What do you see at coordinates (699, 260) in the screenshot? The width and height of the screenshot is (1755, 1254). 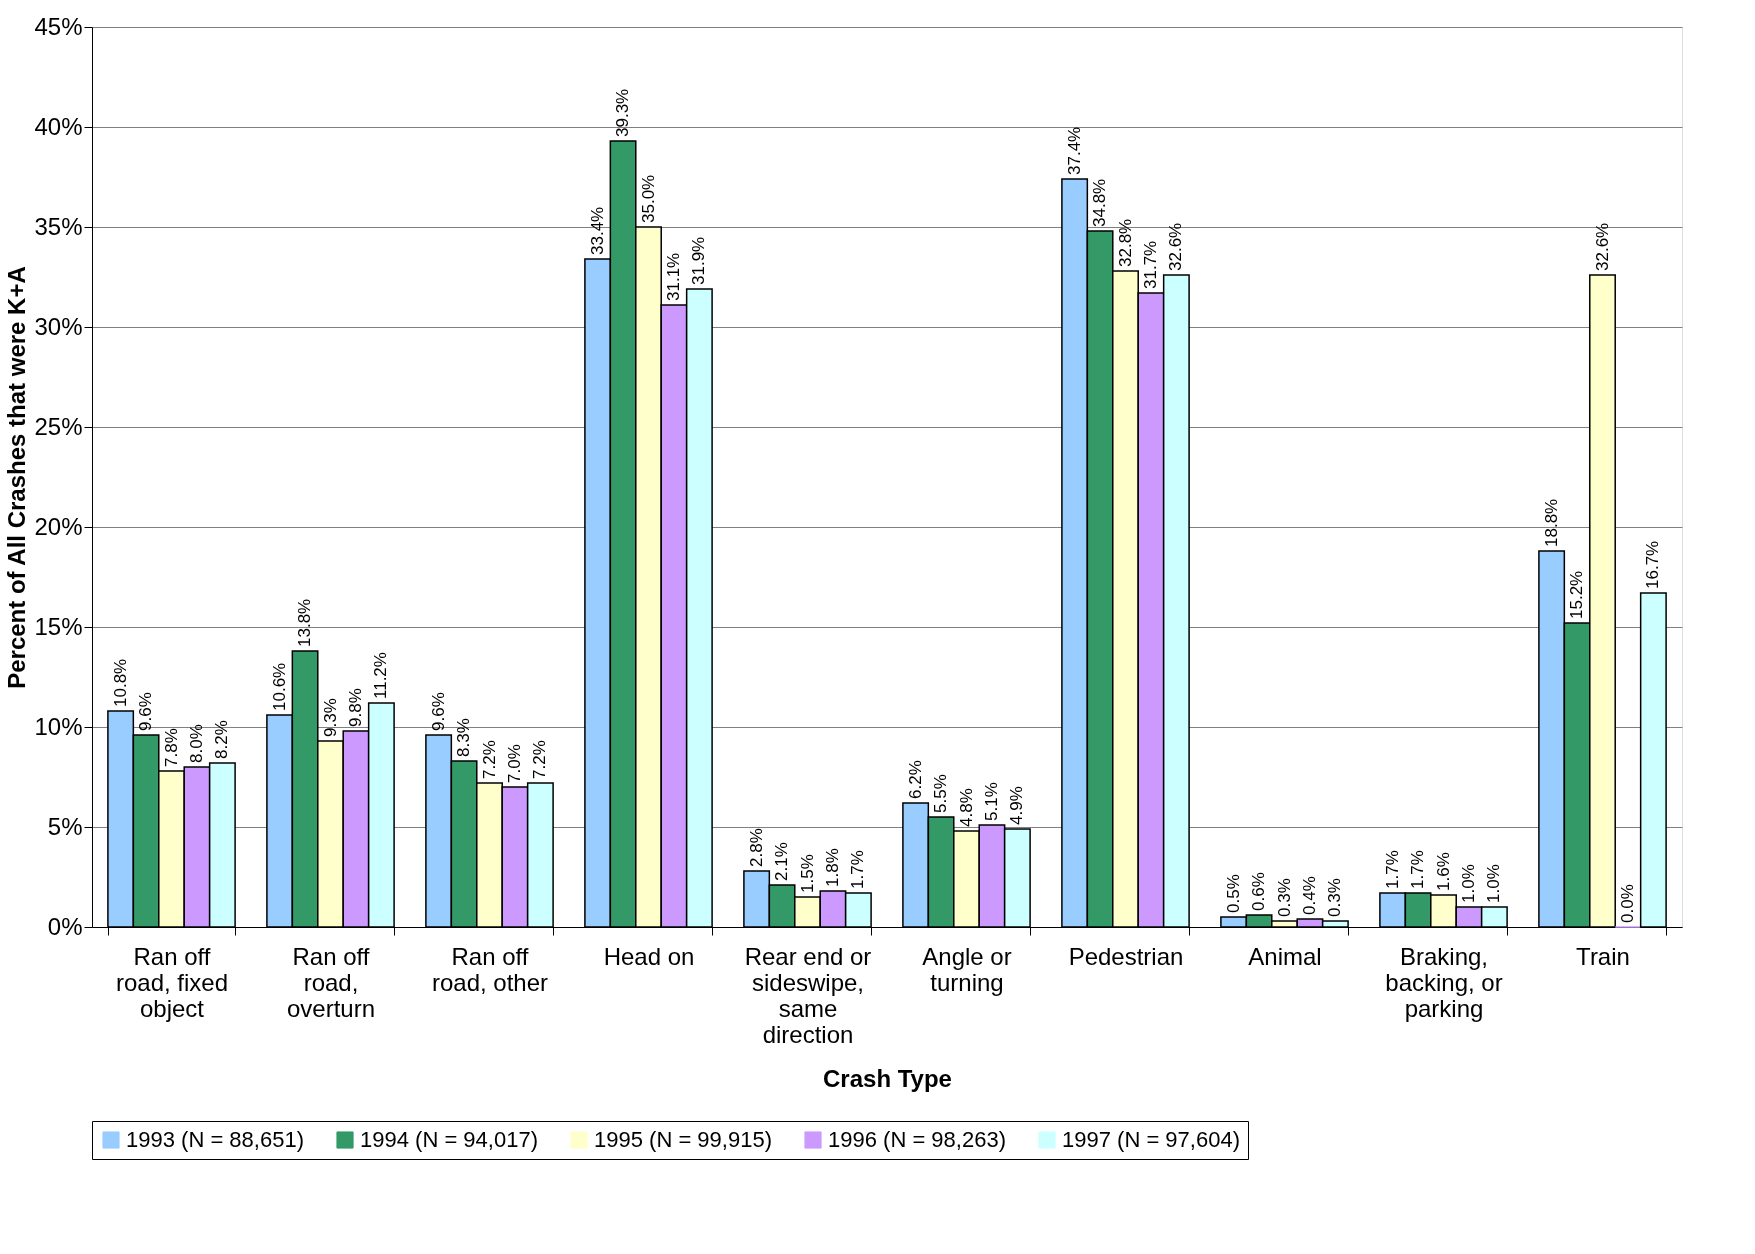 I see `data-label: 31.9%` at bounding box center [699, 260].